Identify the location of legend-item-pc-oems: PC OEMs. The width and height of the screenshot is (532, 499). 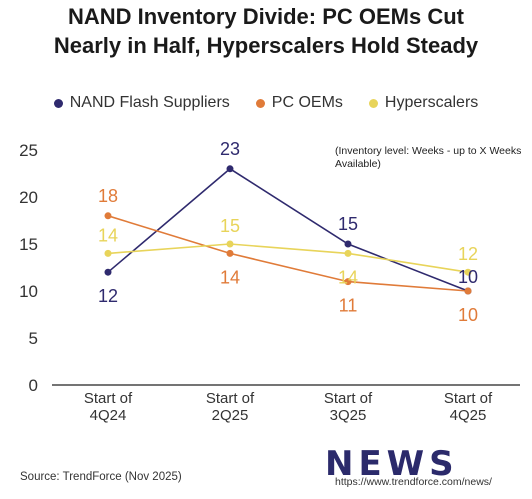
(299, 103).